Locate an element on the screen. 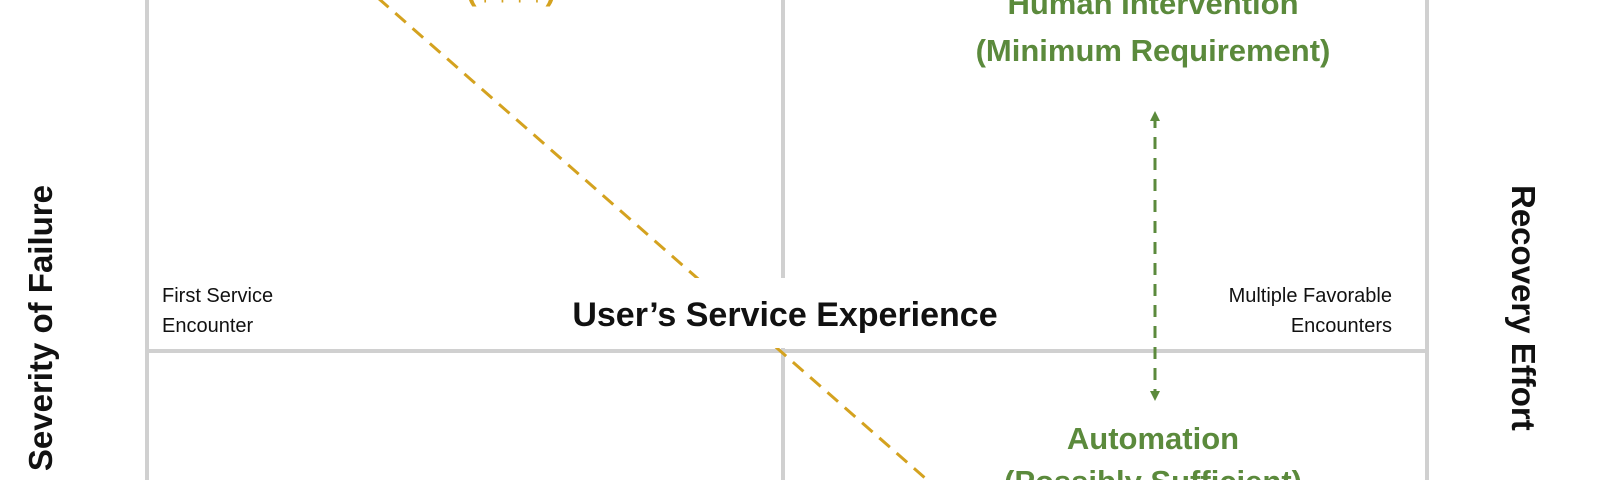 The width and height of the screenshot is (1600, 480). top-right-subtitle: (Minimum Requirement) is located at coordinates (1153, 50).